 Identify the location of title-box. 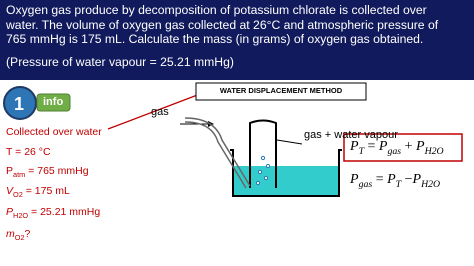
(281, 91).